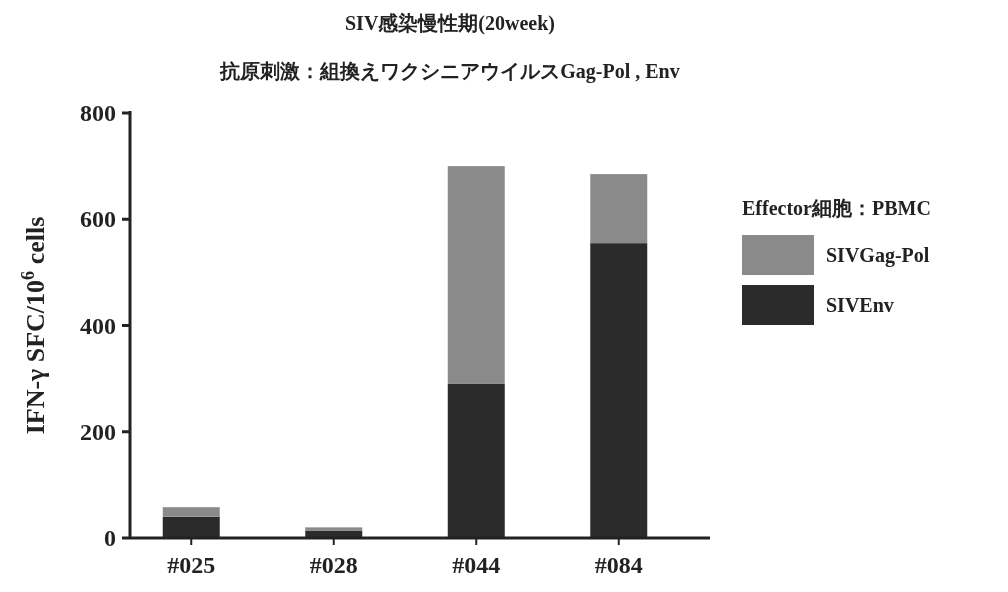 Image resolution: width=1008 pixels, height=592 pixels. What do you see at coordinates (618, 565) in the screenshot?
I see `x-tick-label: #084` at bounding box center [618, 565].